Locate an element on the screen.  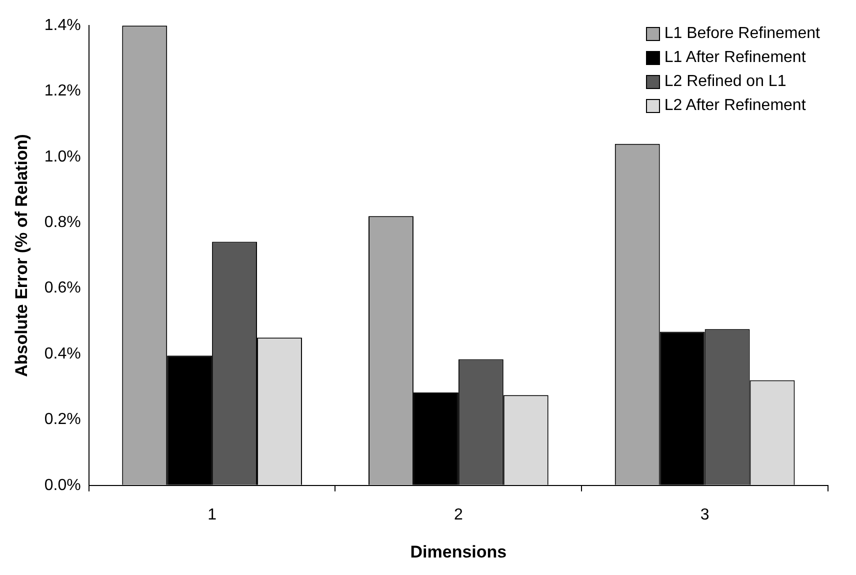
y-axis-title: Absolute Error (% of Relation) is located at coordinates (21, 255).